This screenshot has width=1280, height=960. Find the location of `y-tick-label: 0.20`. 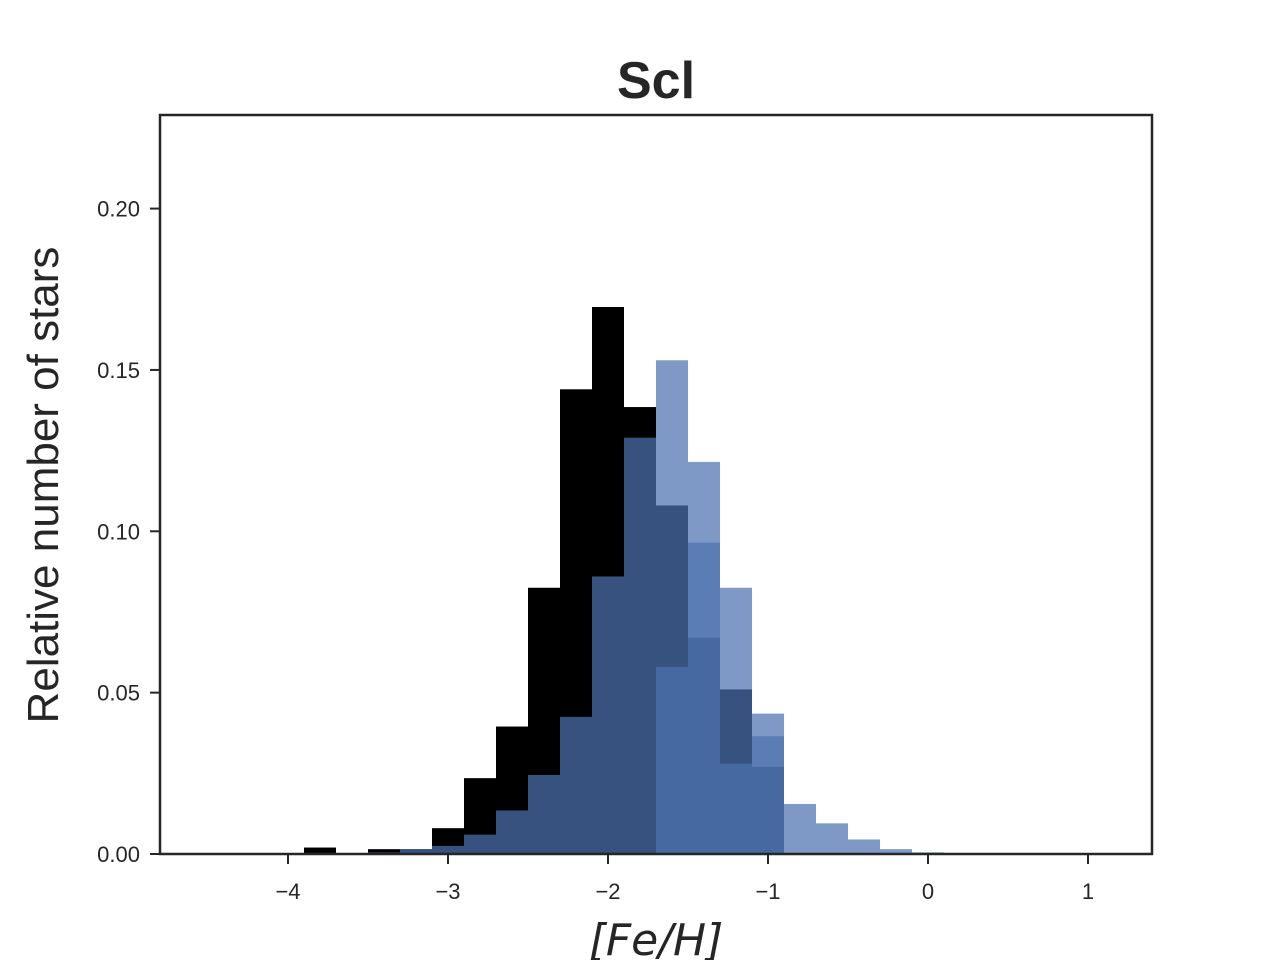

y-tick-label: 0.20 is located at coordinates (118, 209).